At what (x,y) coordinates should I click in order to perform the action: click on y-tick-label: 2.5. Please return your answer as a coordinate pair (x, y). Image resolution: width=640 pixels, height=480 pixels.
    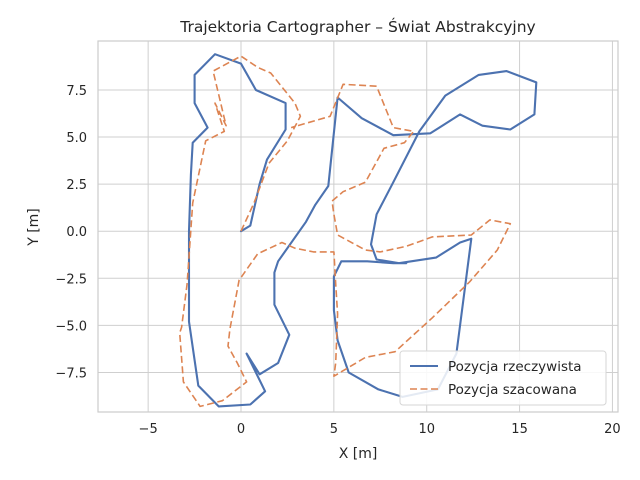
    Looking at the image, I should click on (76, 185).